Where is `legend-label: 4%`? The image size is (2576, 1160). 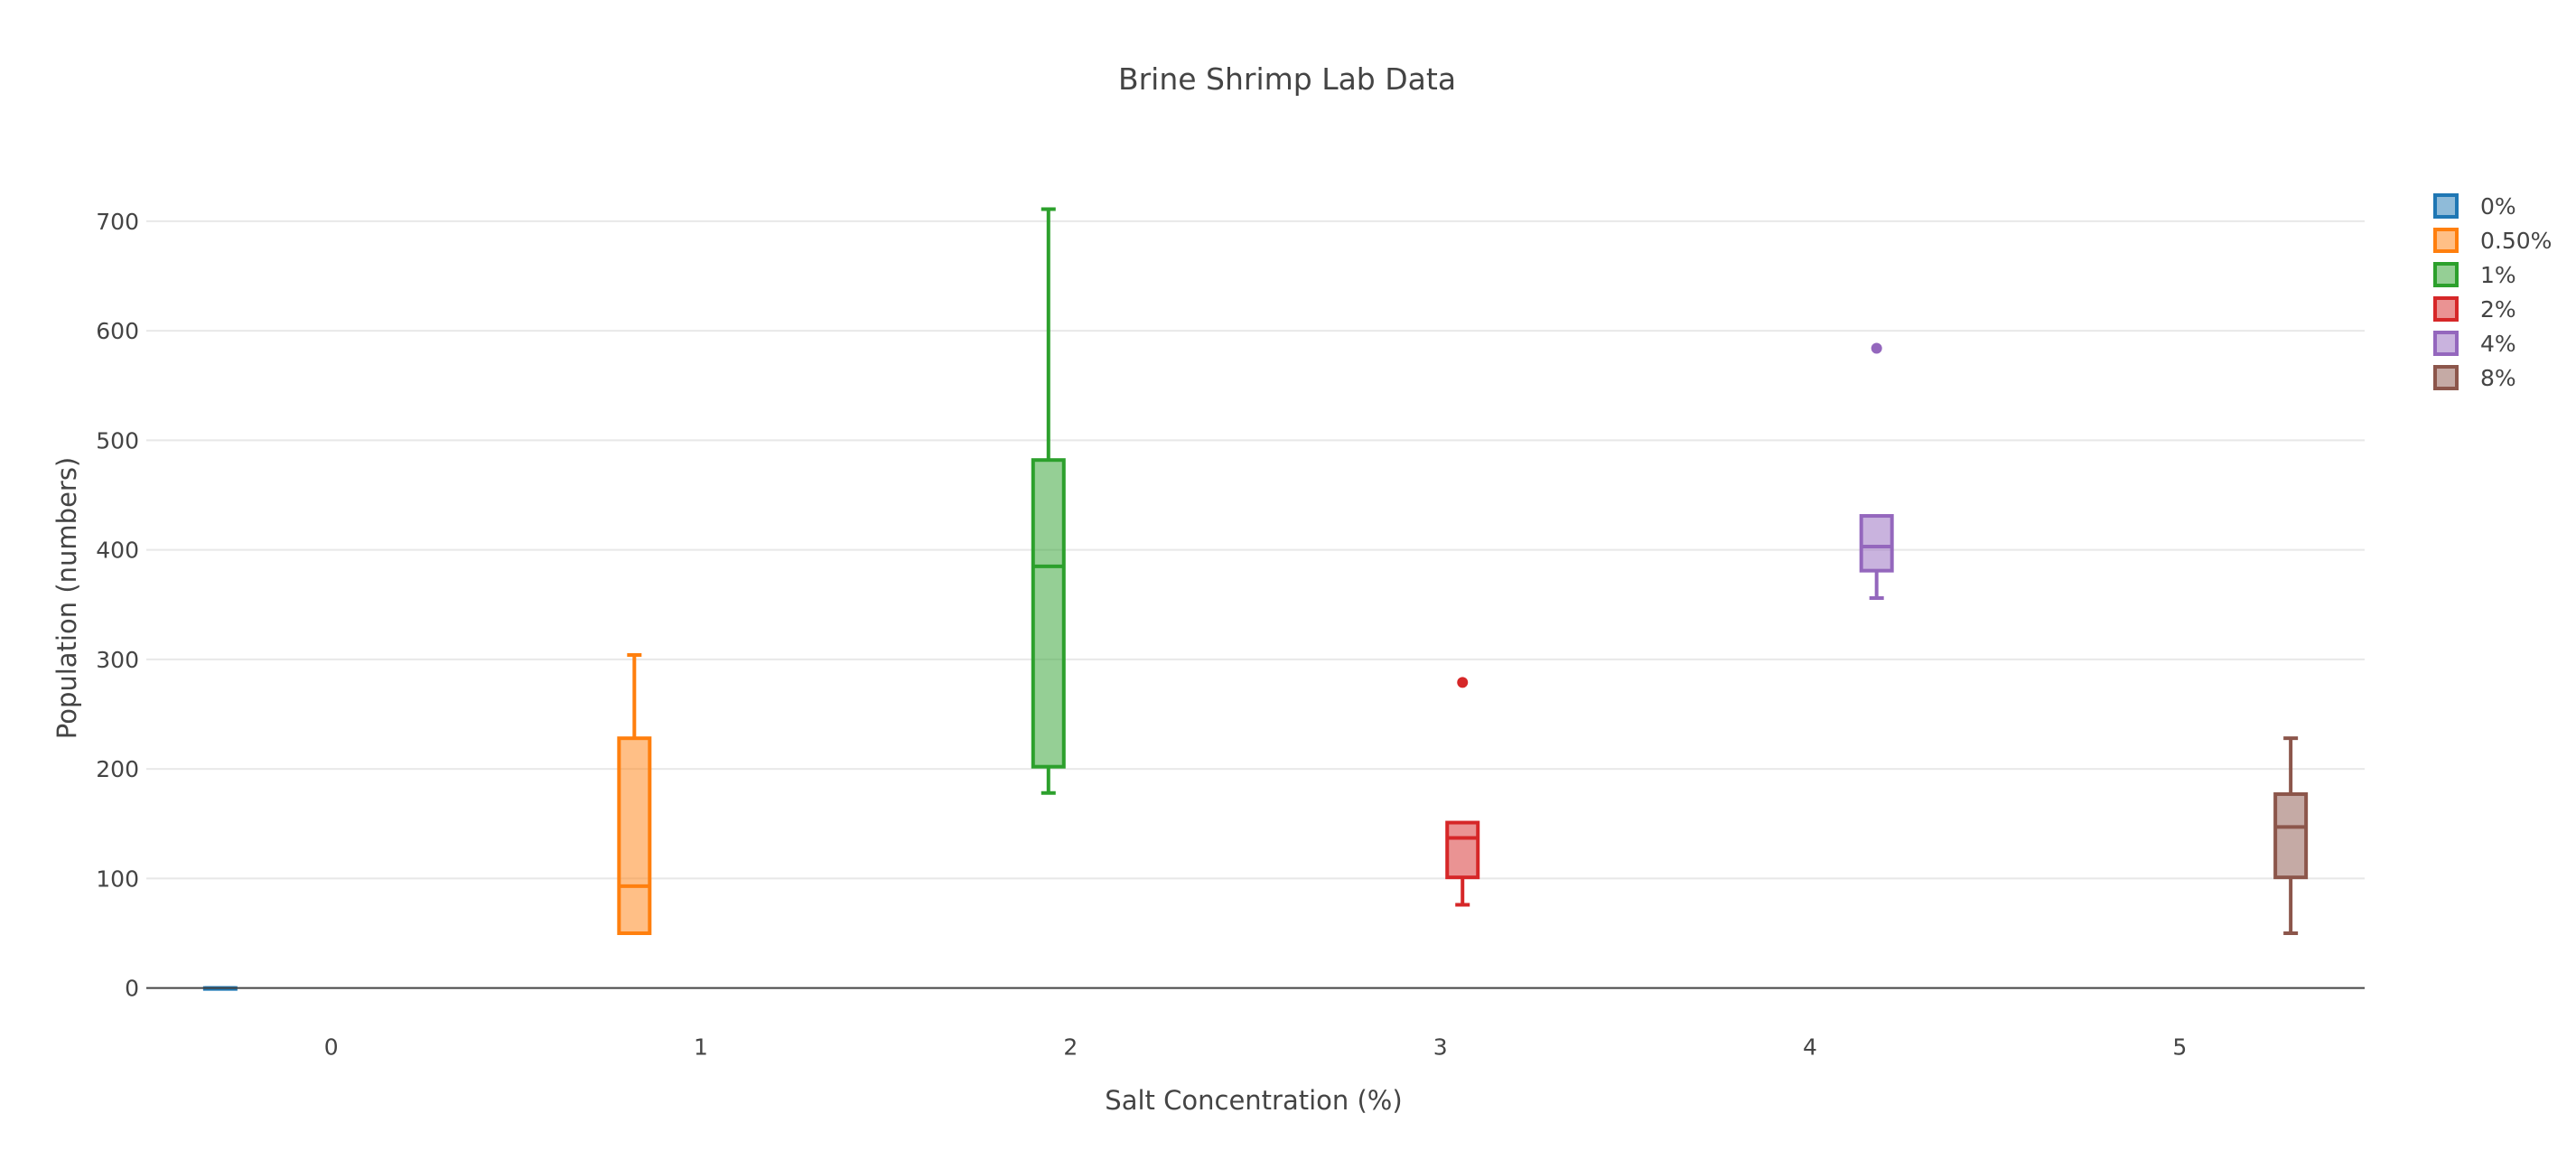 legend-label: 4% is located at coordinates (2498, 344).